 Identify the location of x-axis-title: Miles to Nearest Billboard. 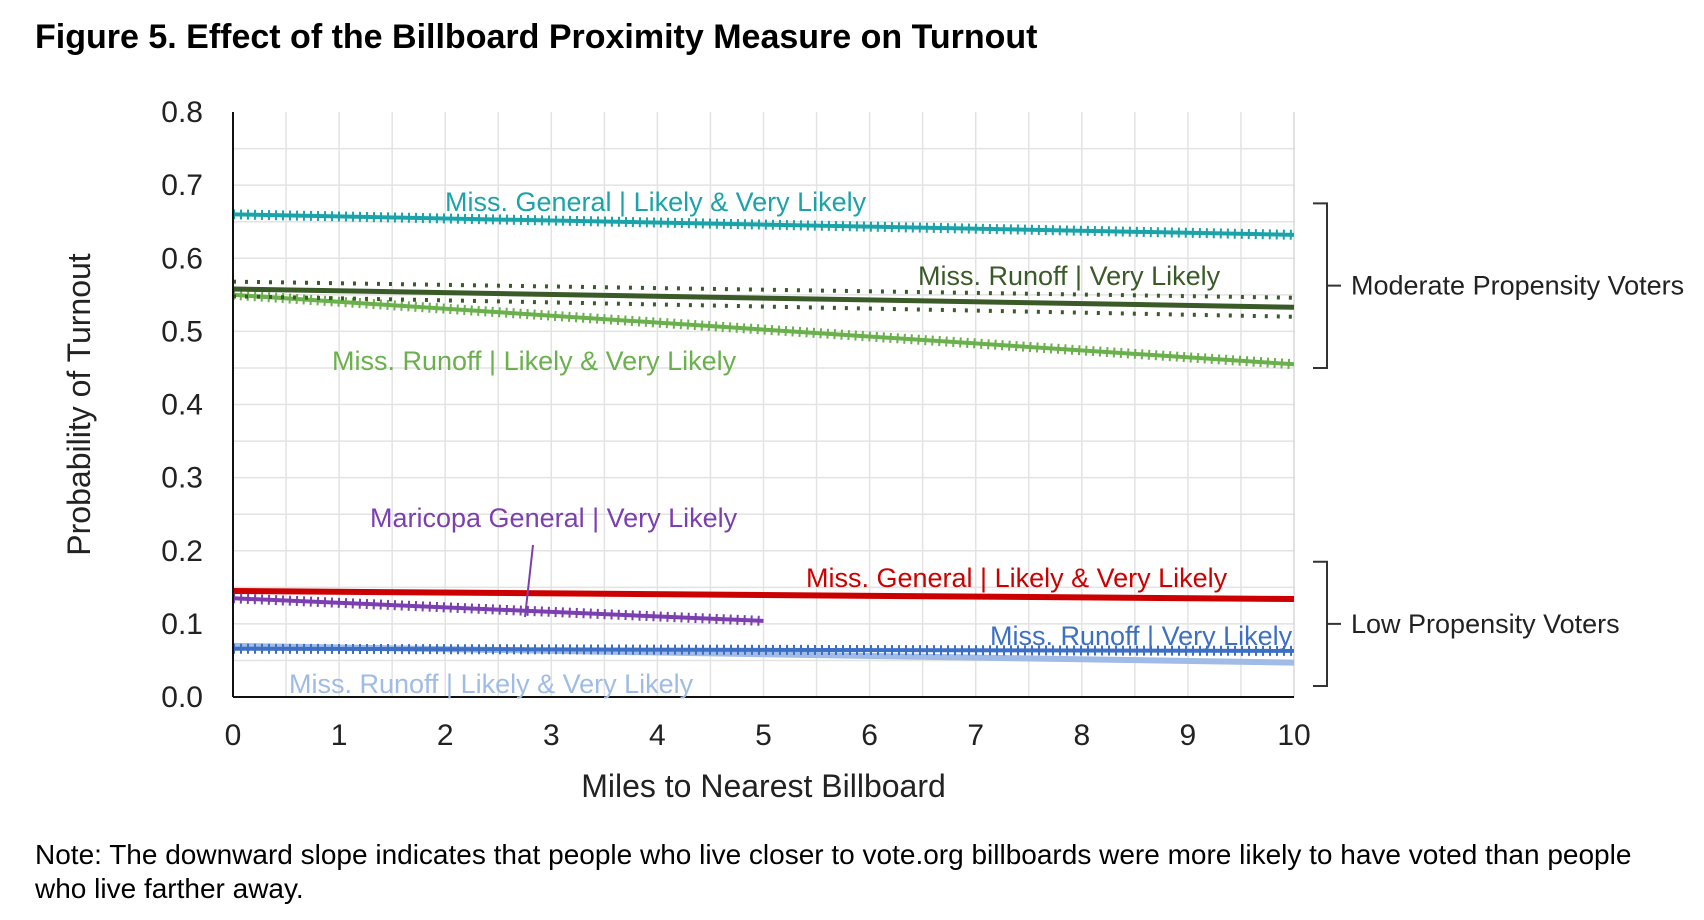
(763, 786).